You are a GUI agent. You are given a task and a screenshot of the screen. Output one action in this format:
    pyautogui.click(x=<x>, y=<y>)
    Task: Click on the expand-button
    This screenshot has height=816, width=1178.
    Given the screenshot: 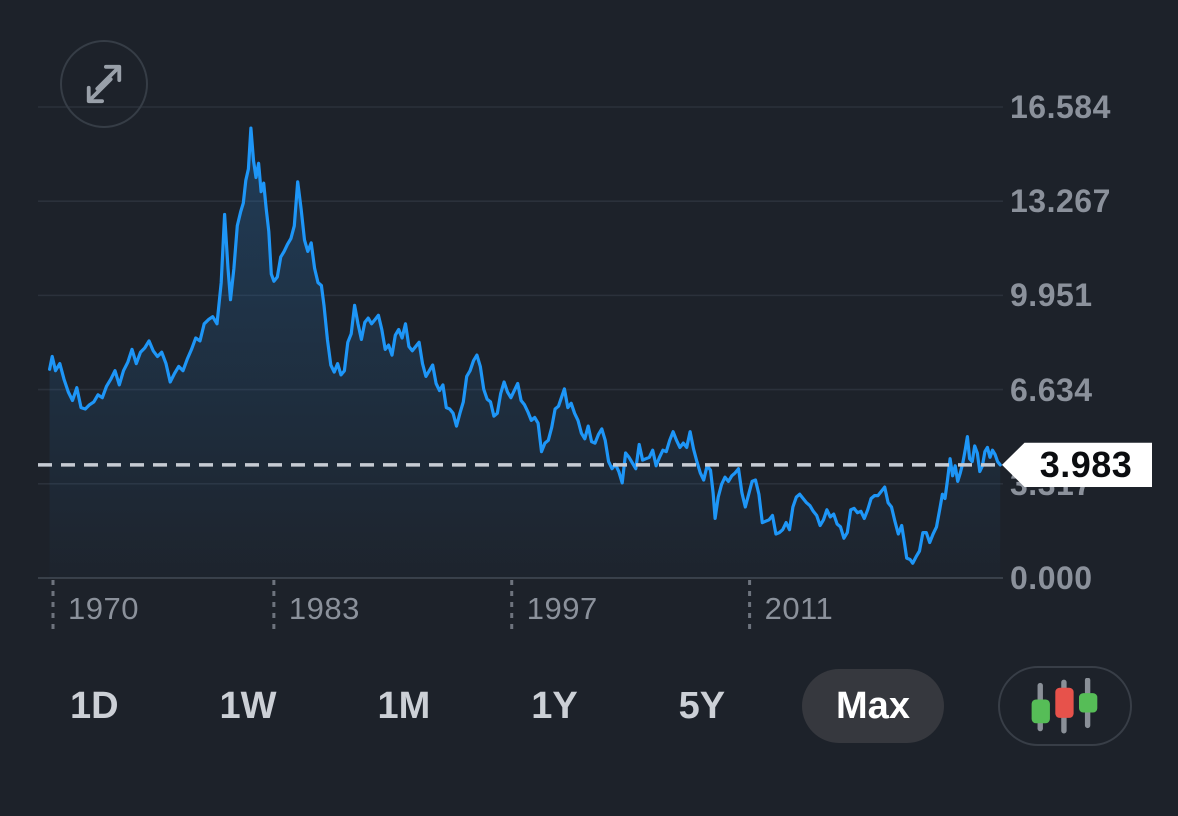 What is the action you would take?
    pyautogui.click(x=104, y=84)
    